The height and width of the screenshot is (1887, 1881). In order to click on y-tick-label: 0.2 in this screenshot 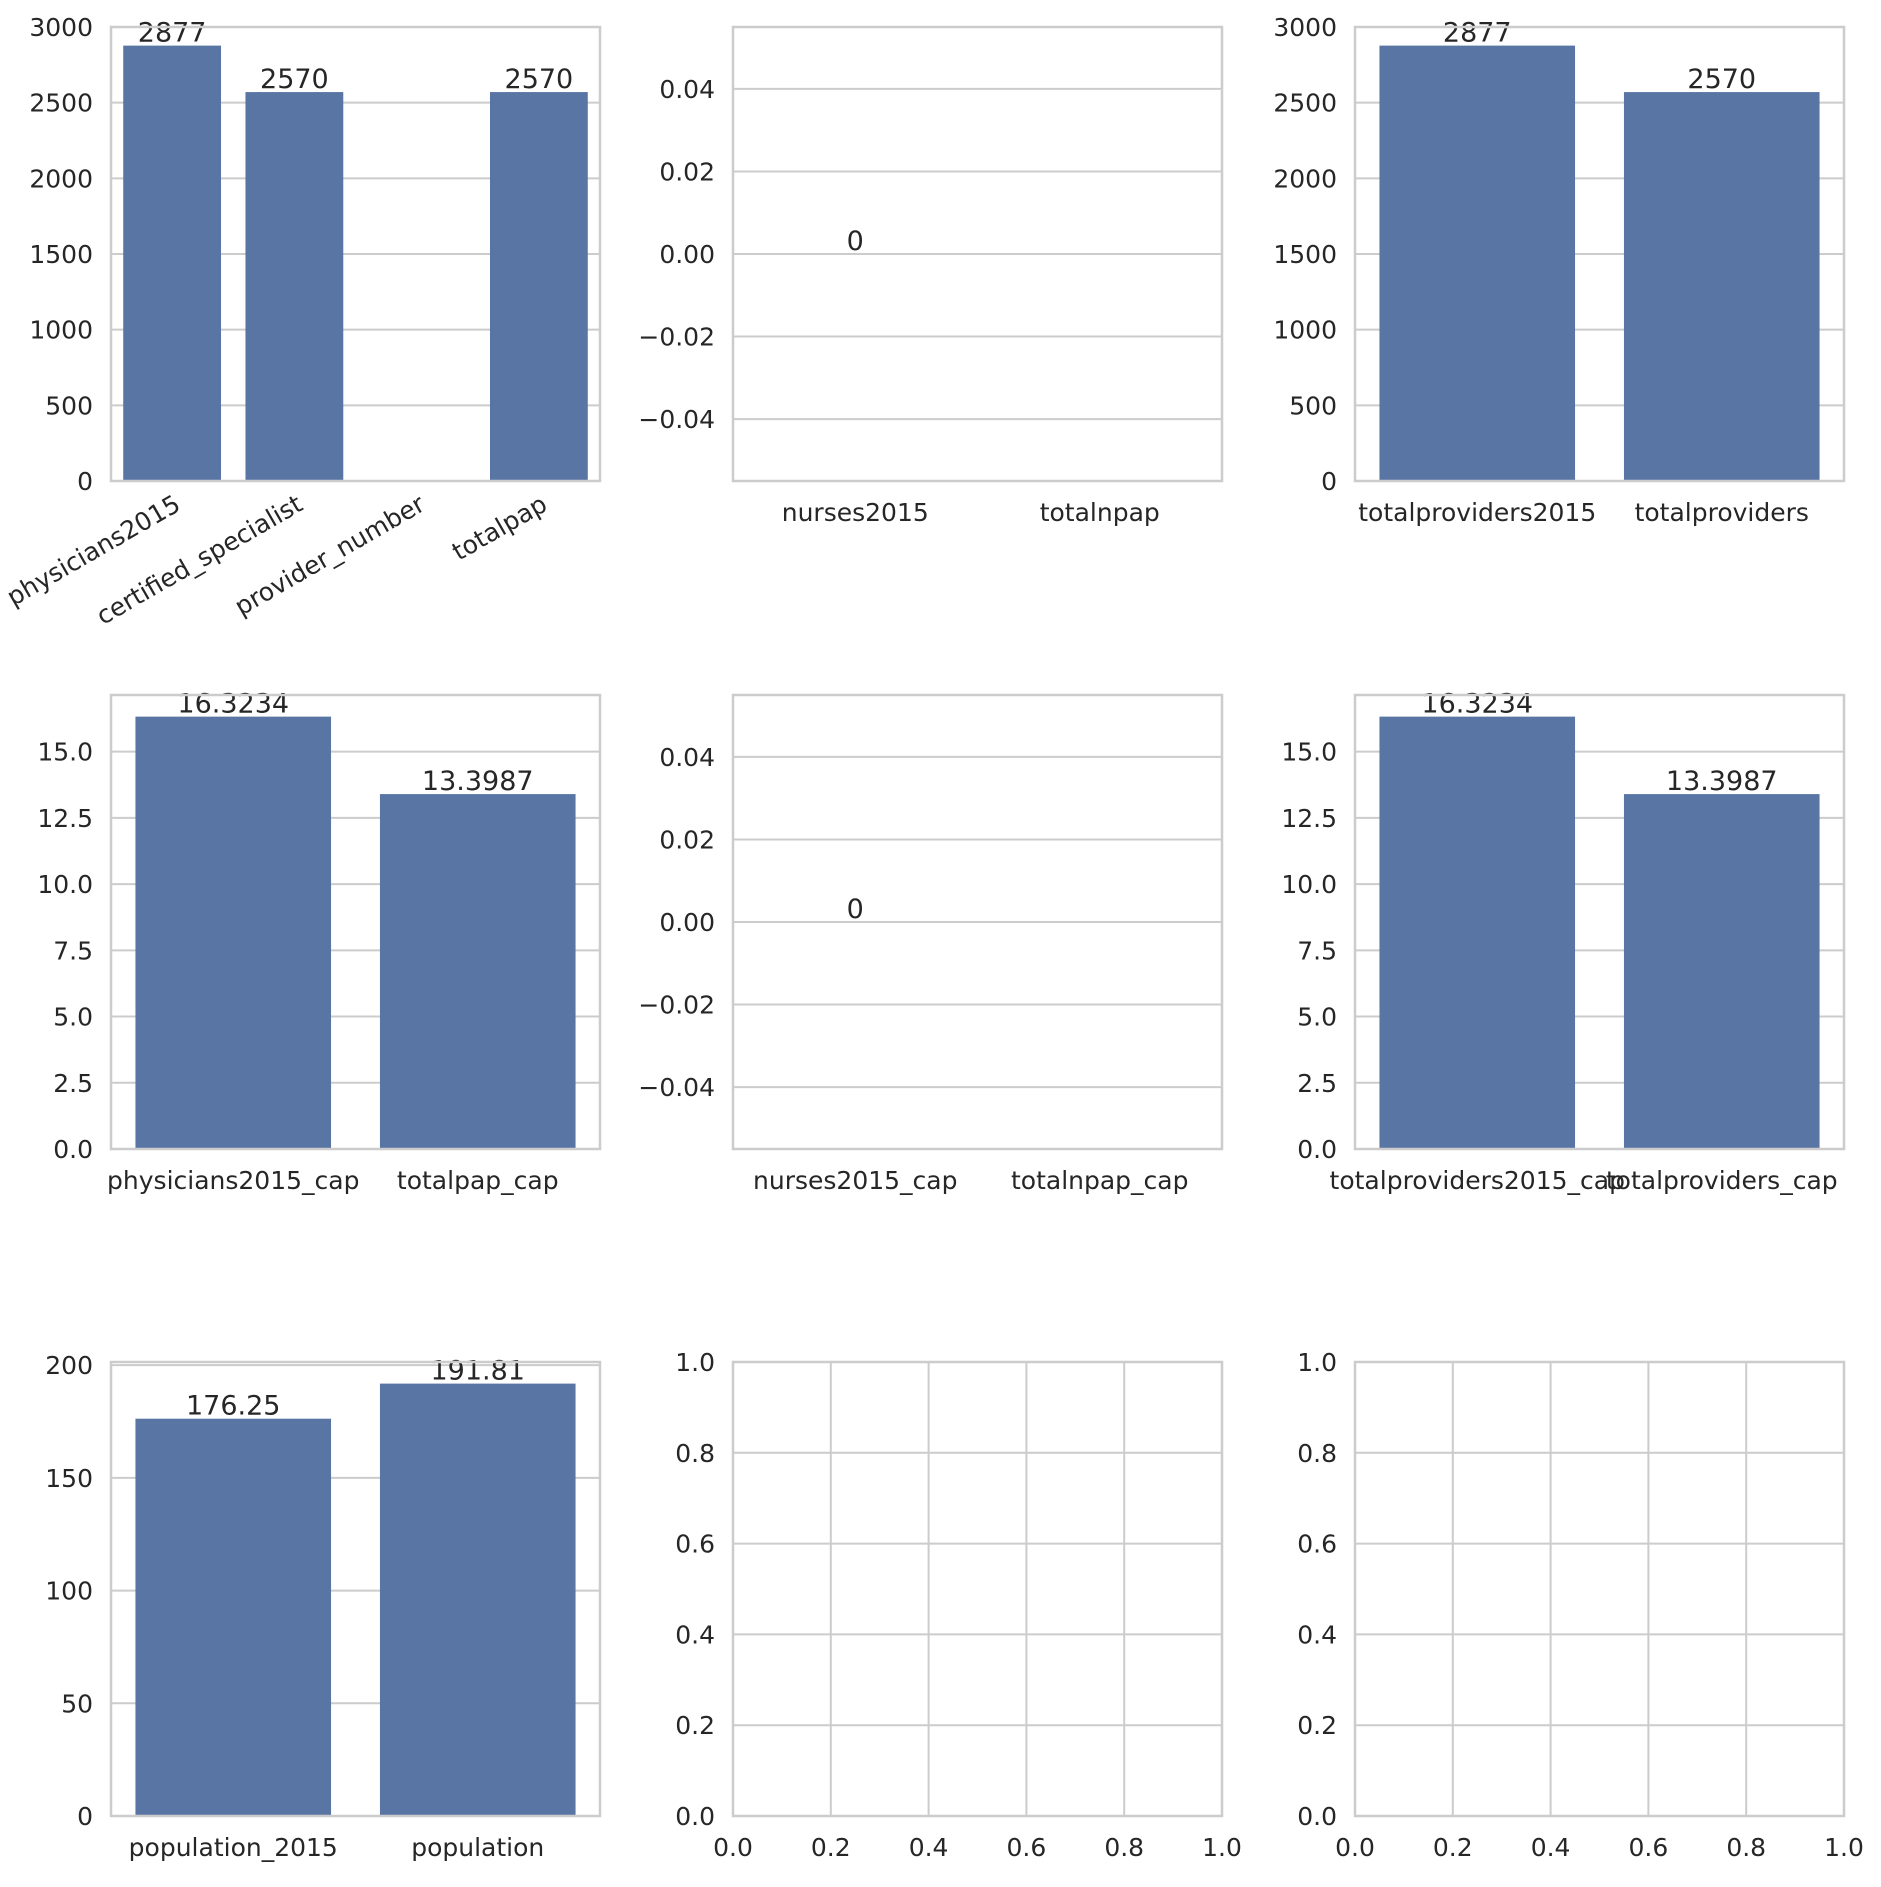, I will do `click(1317, 1725)`.